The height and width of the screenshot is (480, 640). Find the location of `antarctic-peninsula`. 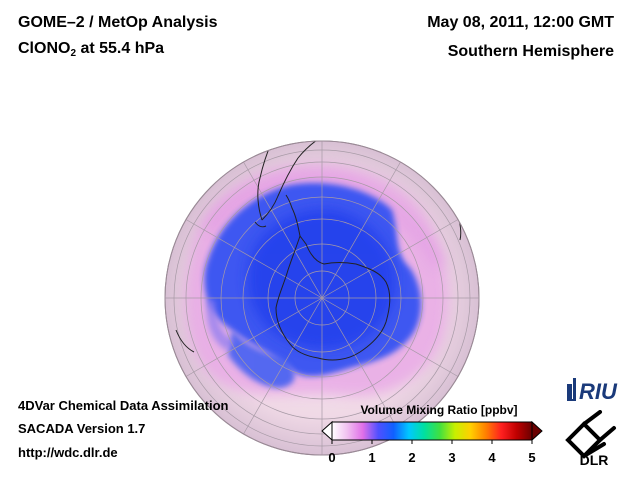

antarctic-peninsula is located at coordinates (293, 215).